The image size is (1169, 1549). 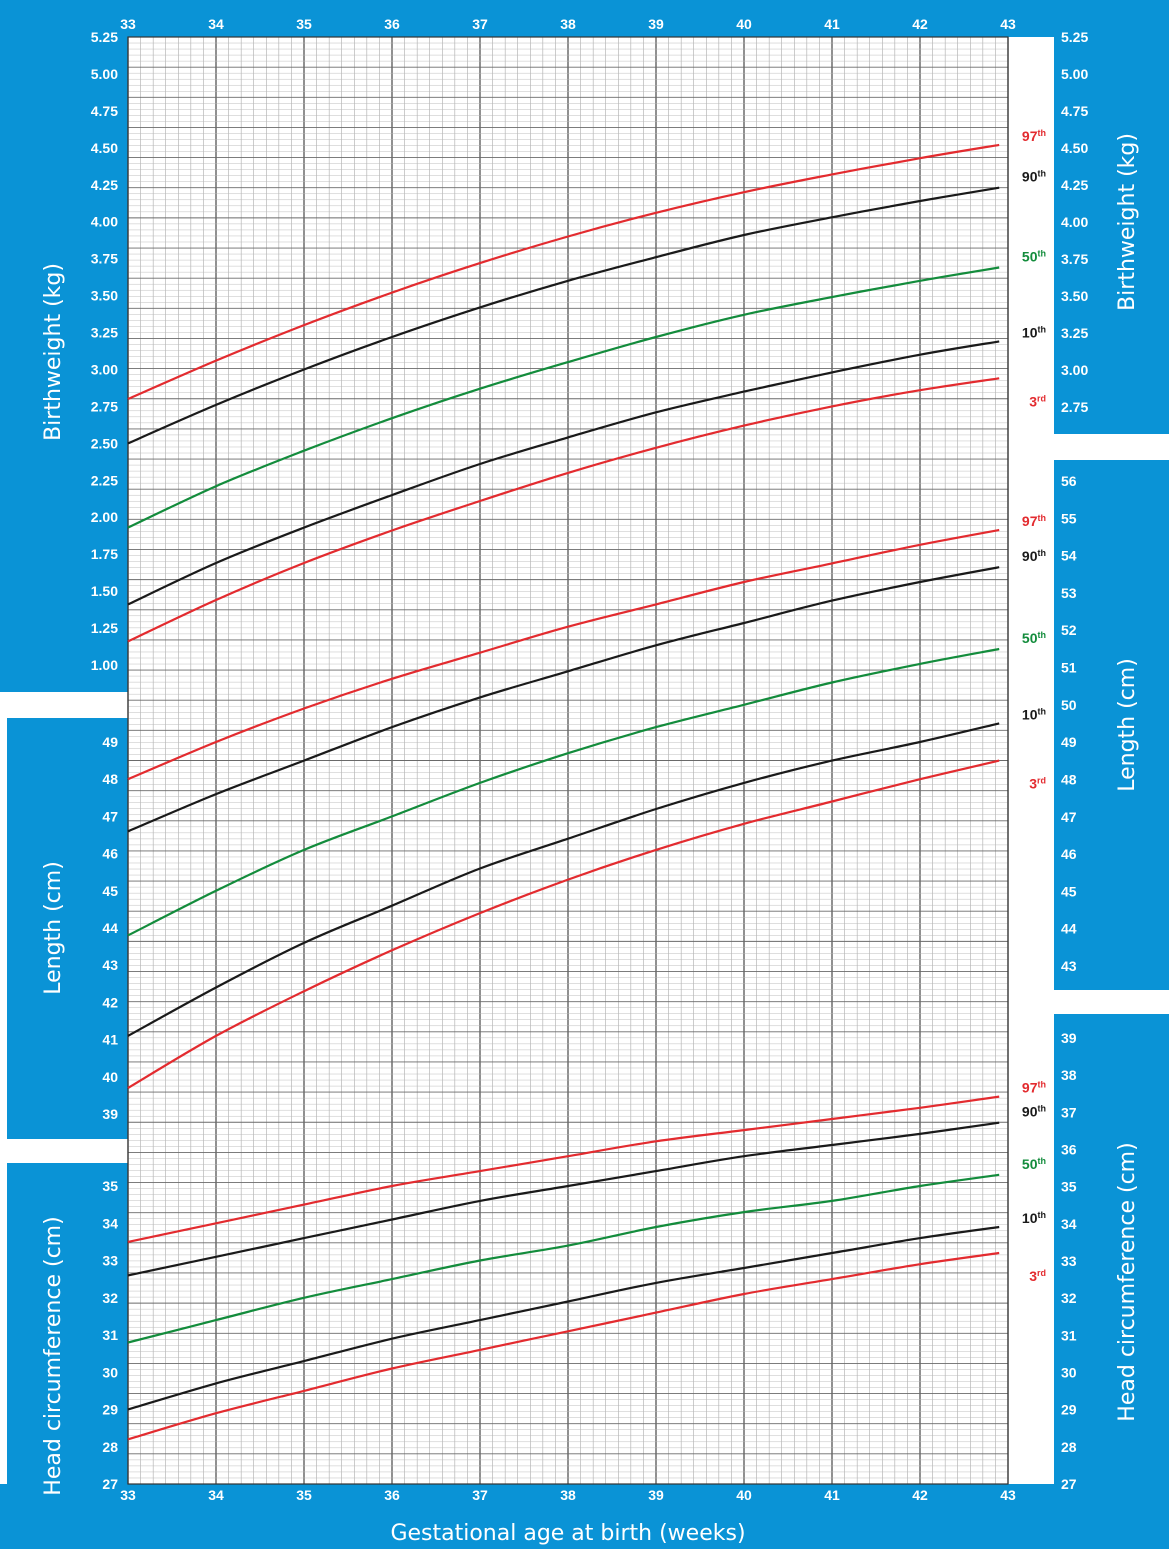 I want to click on y-tick-left: 3.50, so click(x=104, y=296).